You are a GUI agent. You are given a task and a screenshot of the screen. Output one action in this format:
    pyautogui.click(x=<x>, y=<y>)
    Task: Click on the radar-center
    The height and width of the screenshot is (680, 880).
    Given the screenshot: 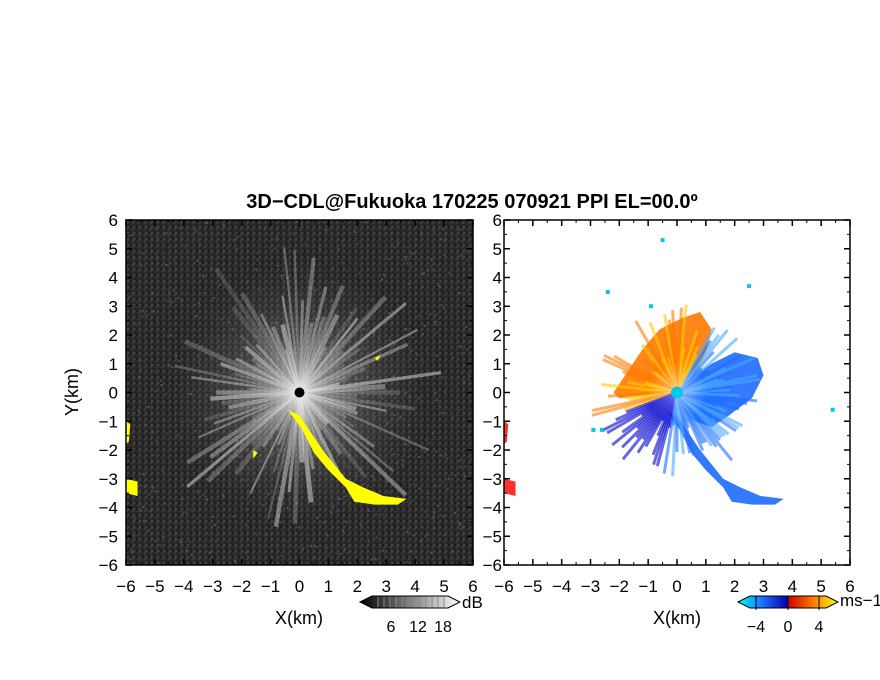 What is the action you would take?
    pyautogui.click(x=677, y=392)
    